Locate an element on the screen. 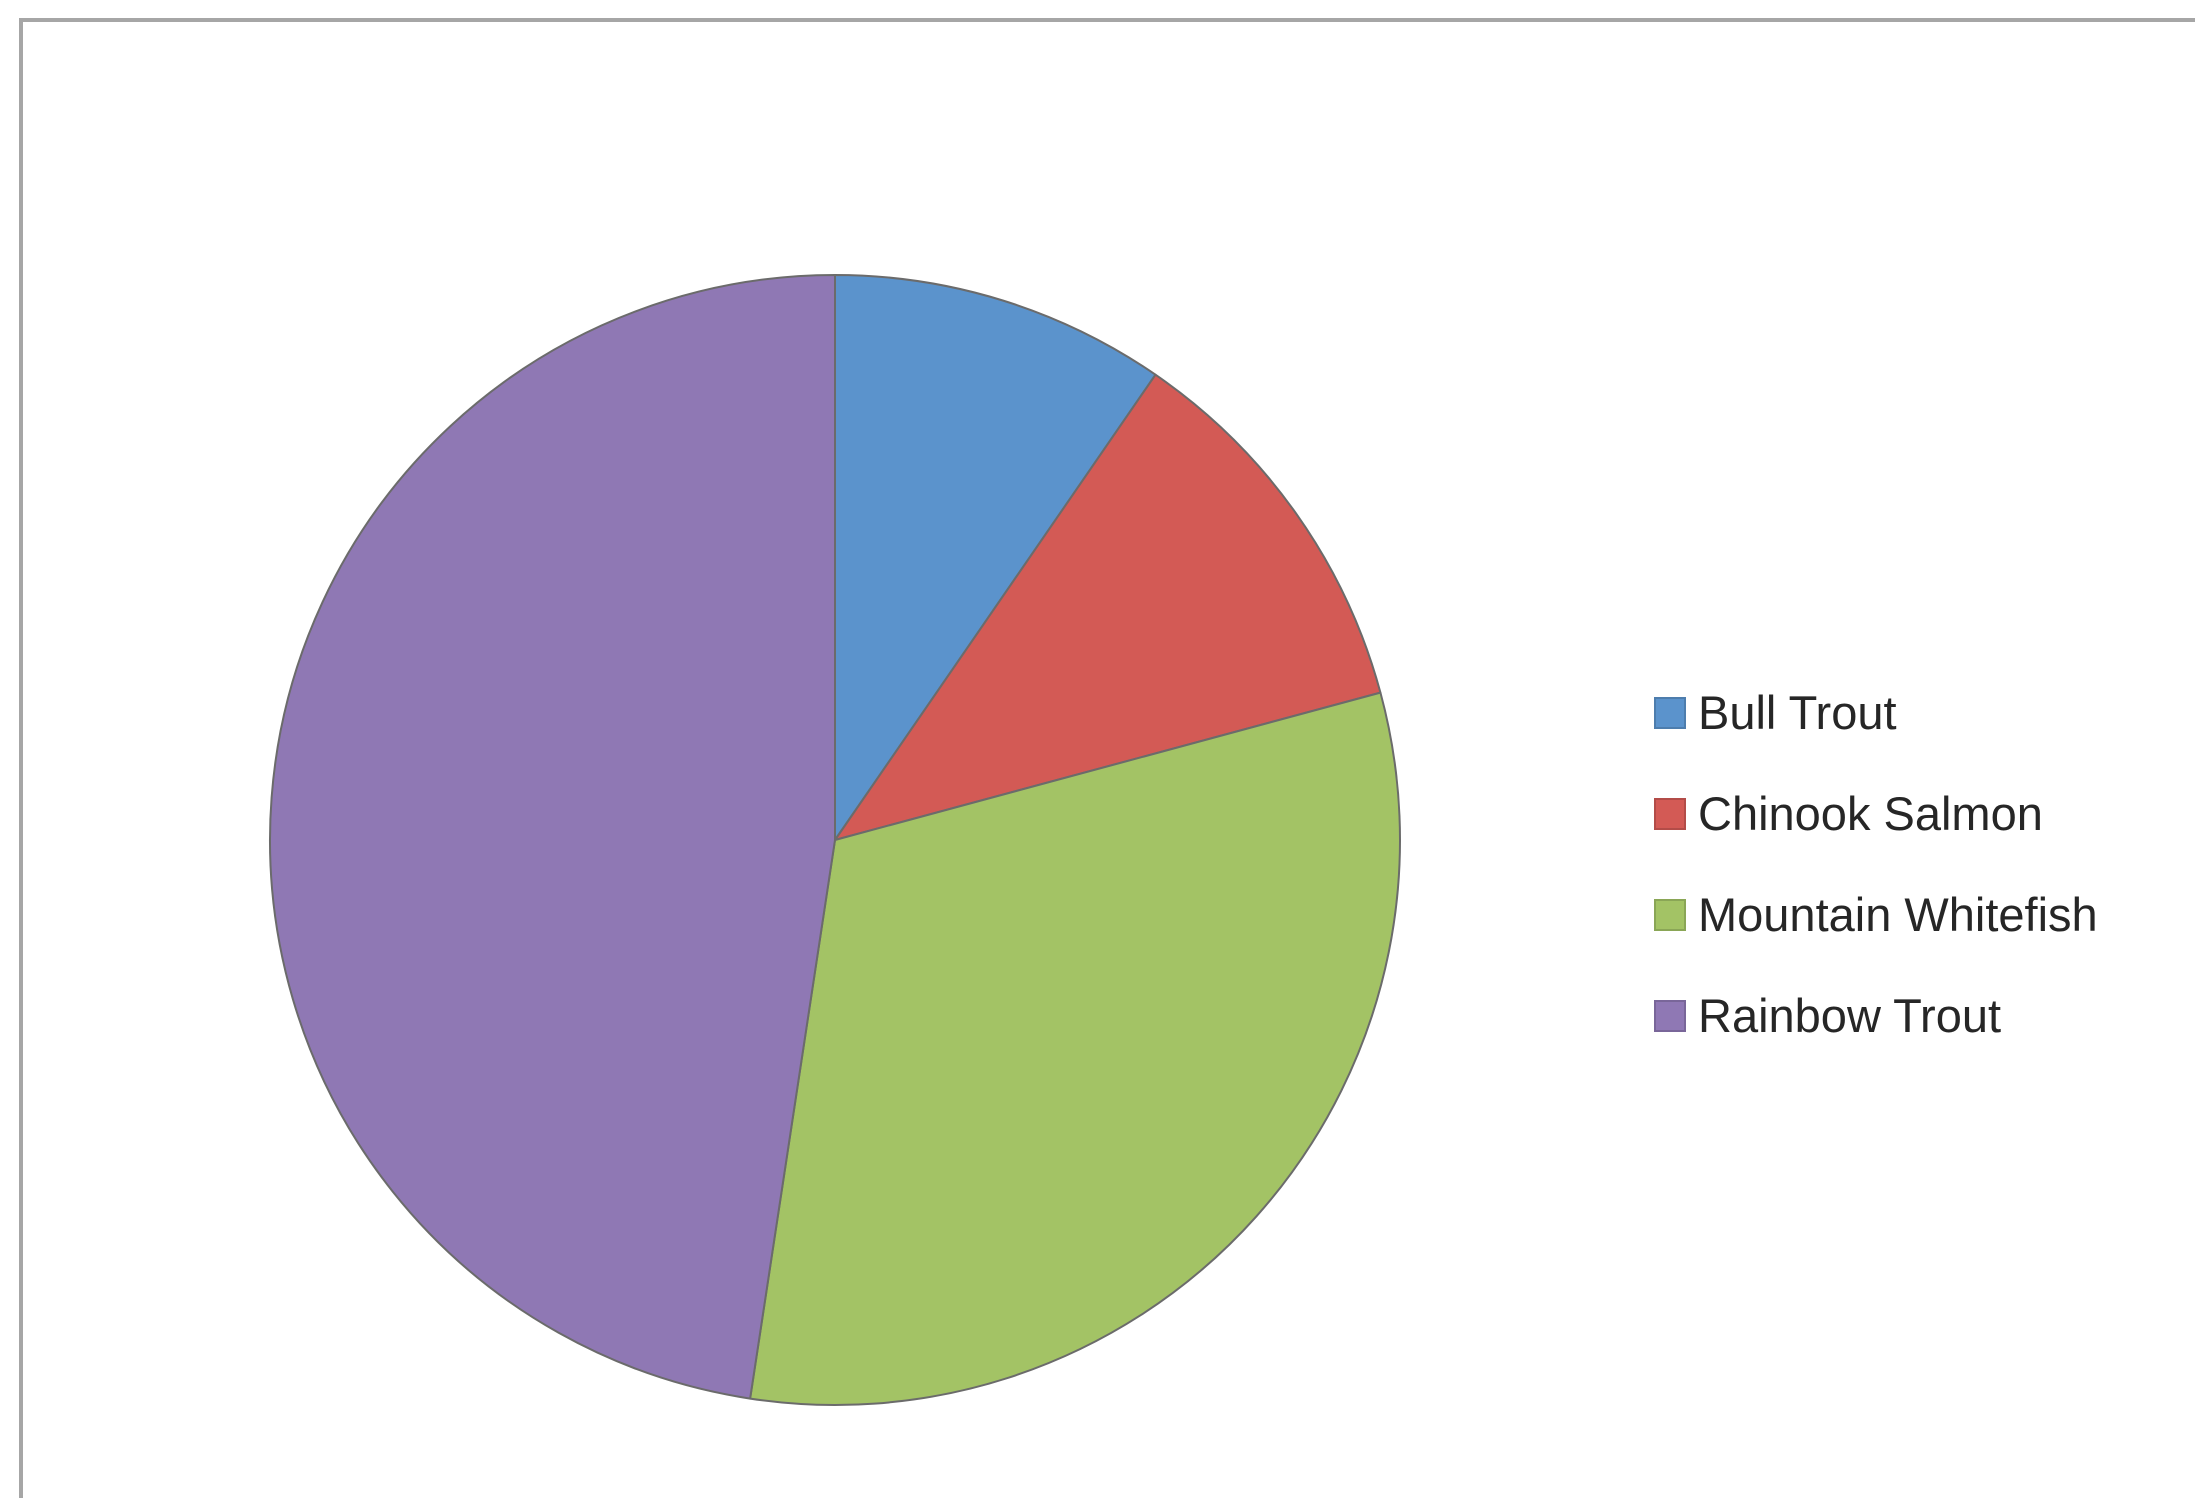 This screenshot has width=2195, height=1498. legend-label: Bull Trout is located at coordinates (1797, 712).